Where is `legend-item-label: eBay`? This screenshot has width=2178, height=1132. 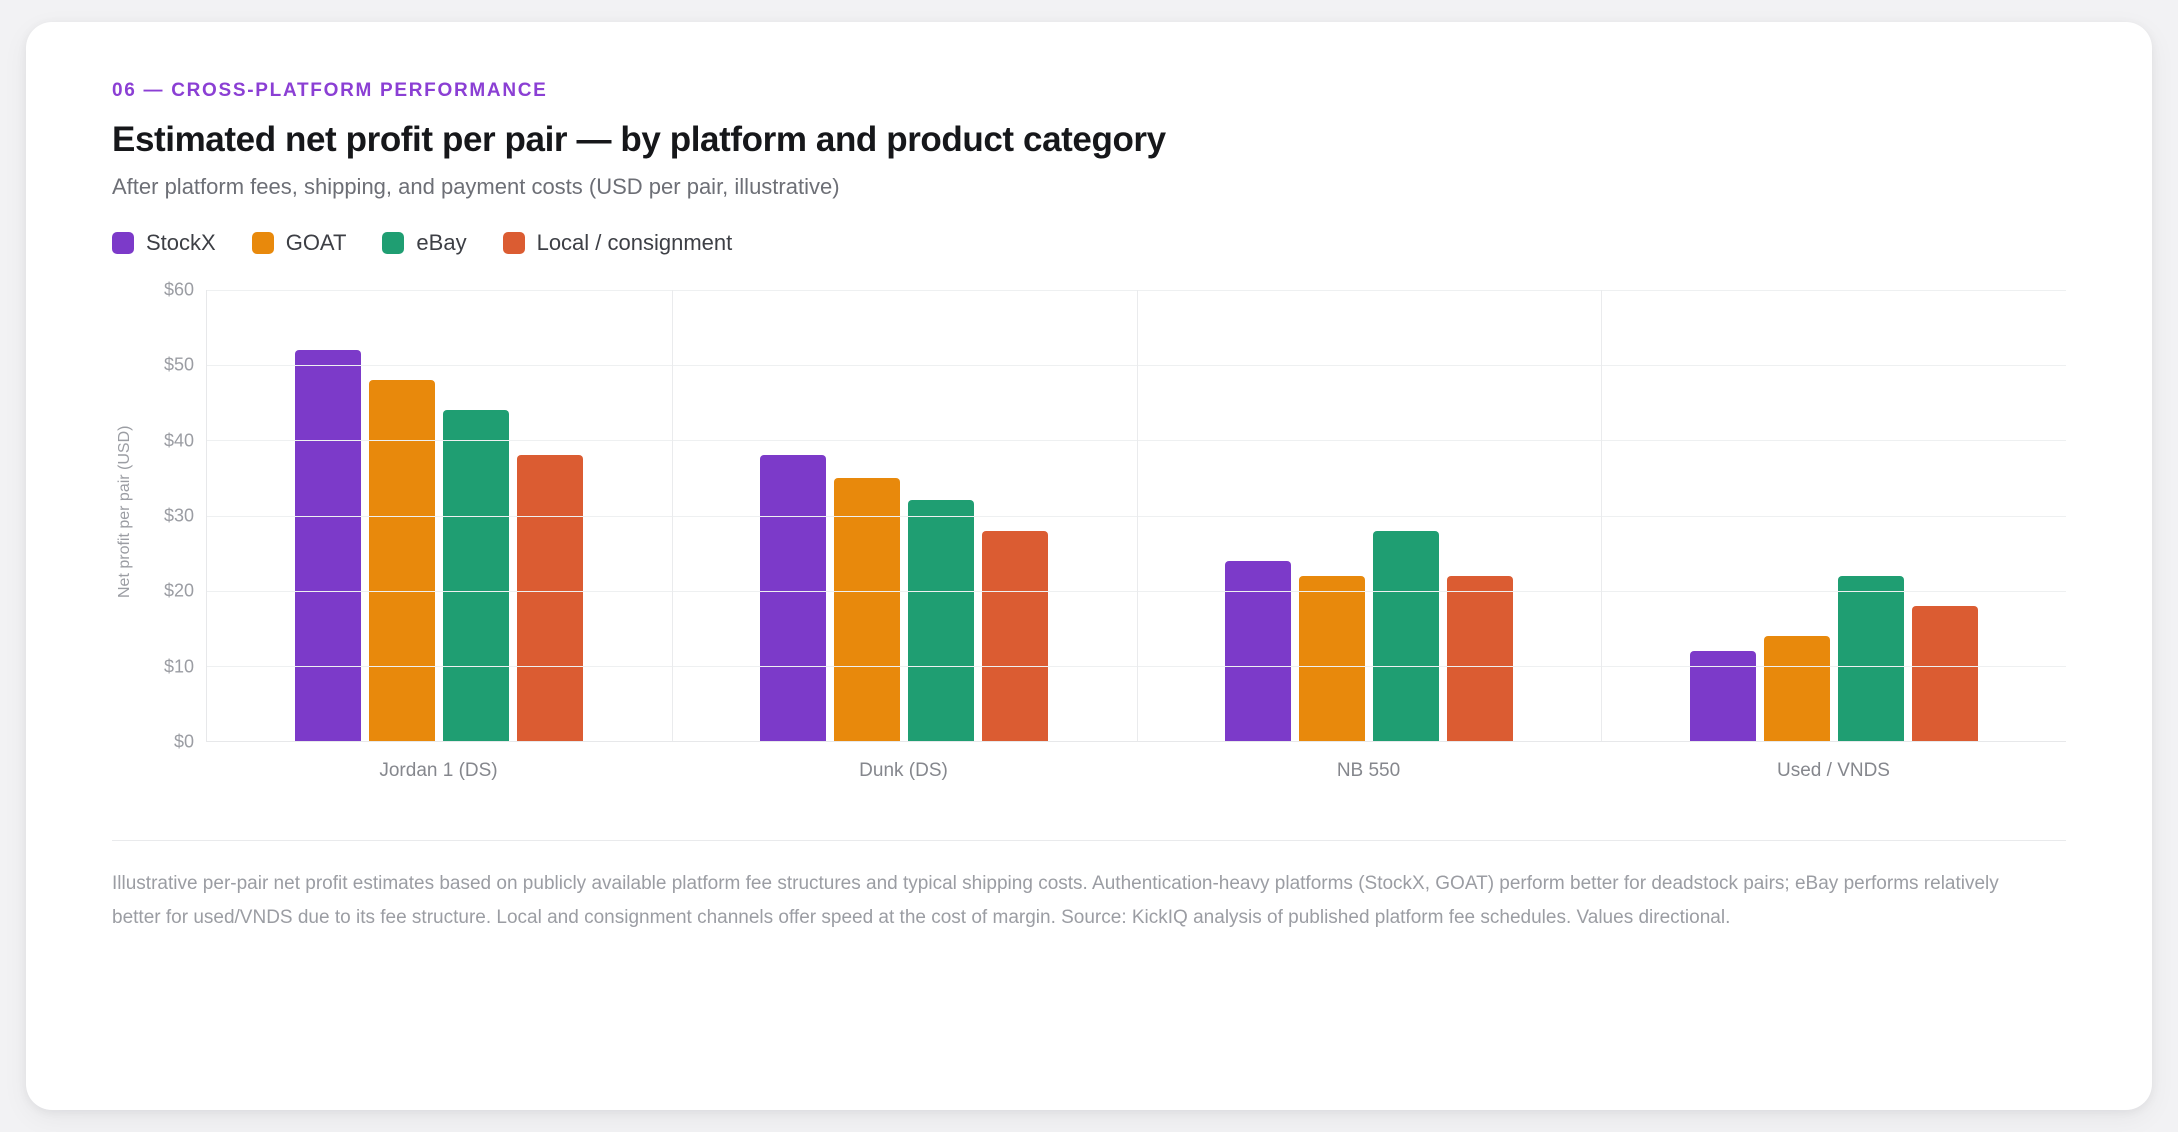 legend-item-label: eBay is located at coordinates (441, 242).